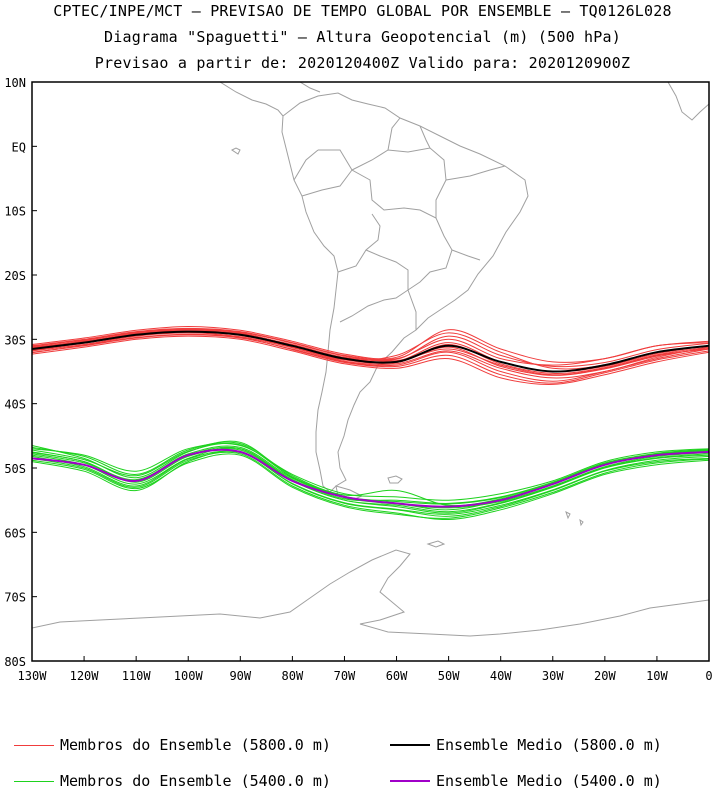  Describe the element at coordinates (15, 598) in the screenshot. I see `y-tick-label: 70S` at that location.